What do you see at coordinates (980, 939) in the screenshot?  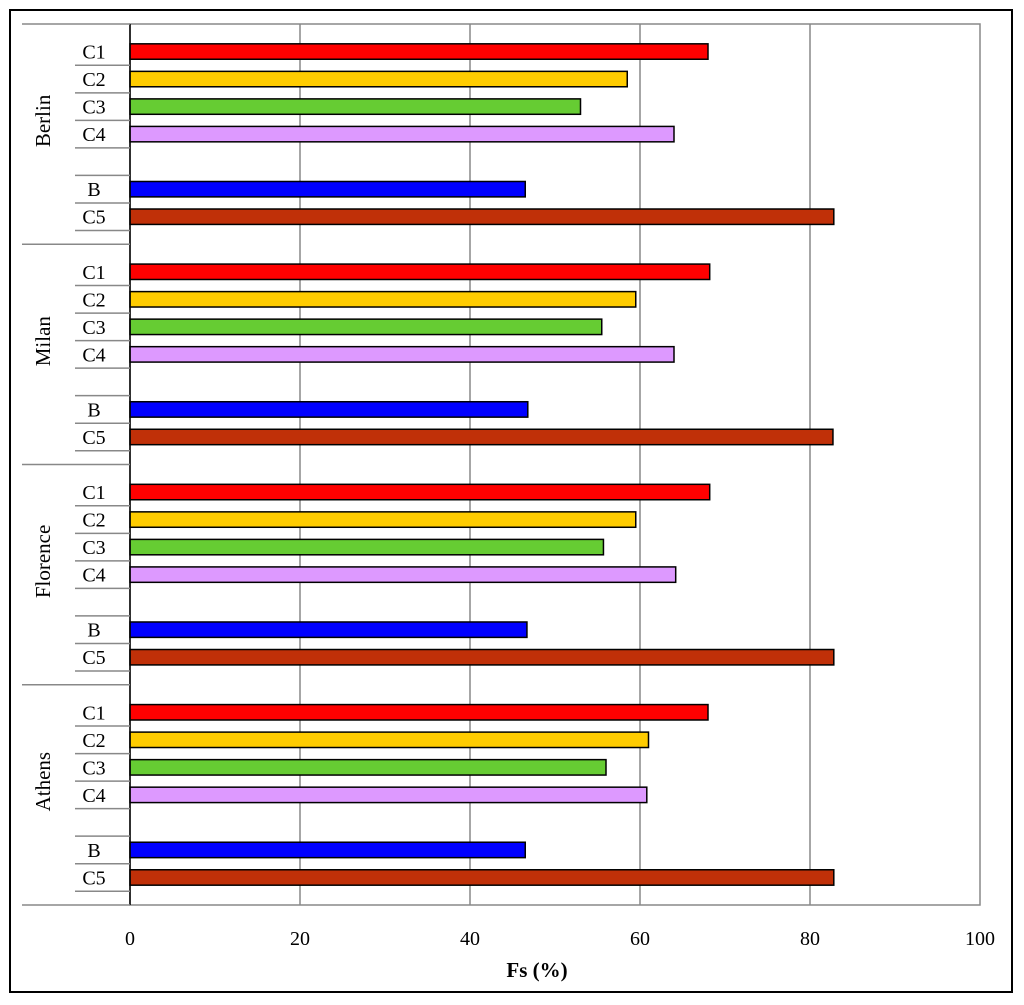 I see `x-tick-label: 100` at bounding box center [980, 939].